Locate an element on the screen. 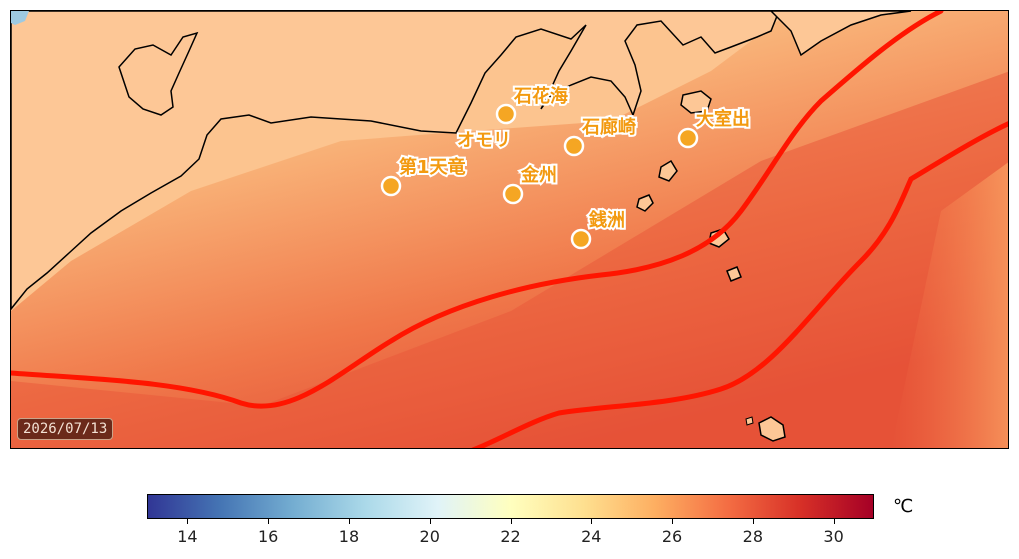  colorbar-tick-label: 26 is located at coordinates (672, 536).